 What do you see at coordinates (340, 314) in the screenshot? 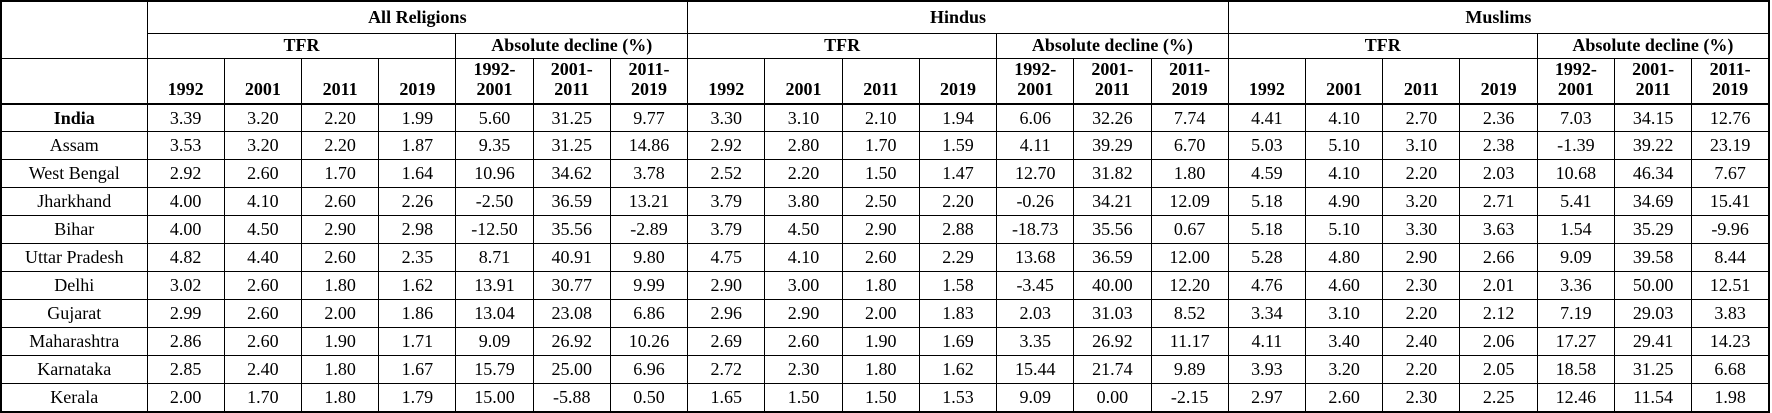
I see `value-cell: 2.00` at bounding box center [340, 314].